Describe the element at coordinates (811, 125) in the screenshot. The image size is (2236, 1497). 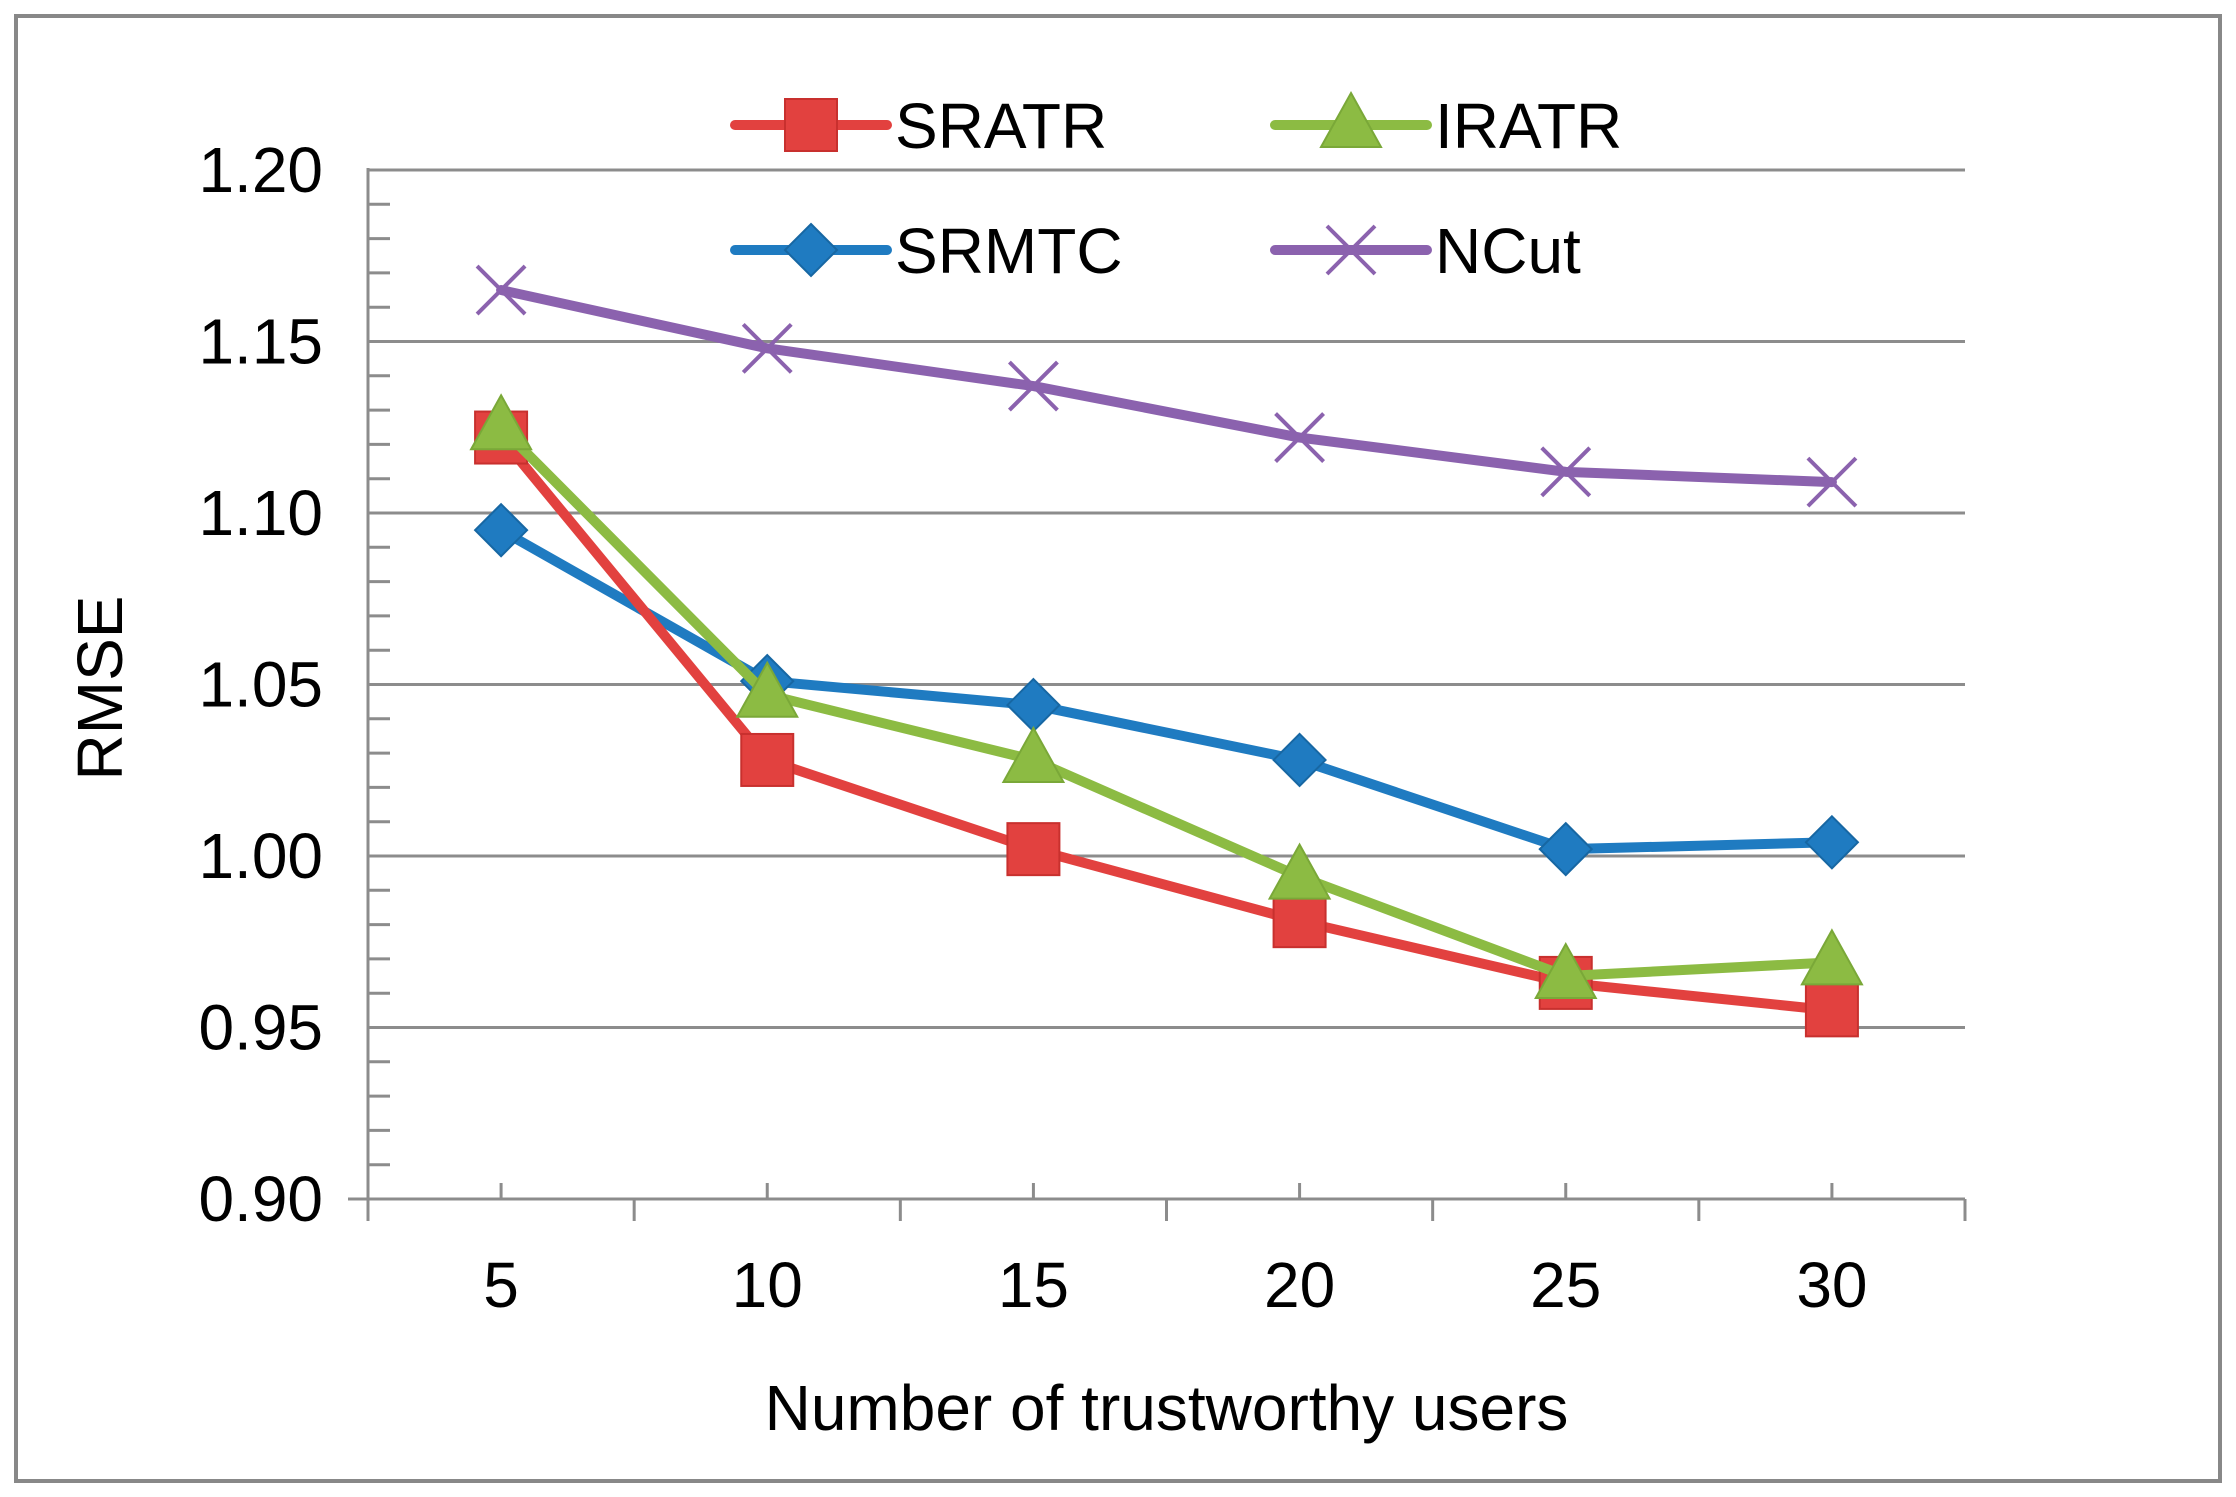
I see `legend-marker-sratr` at that location.